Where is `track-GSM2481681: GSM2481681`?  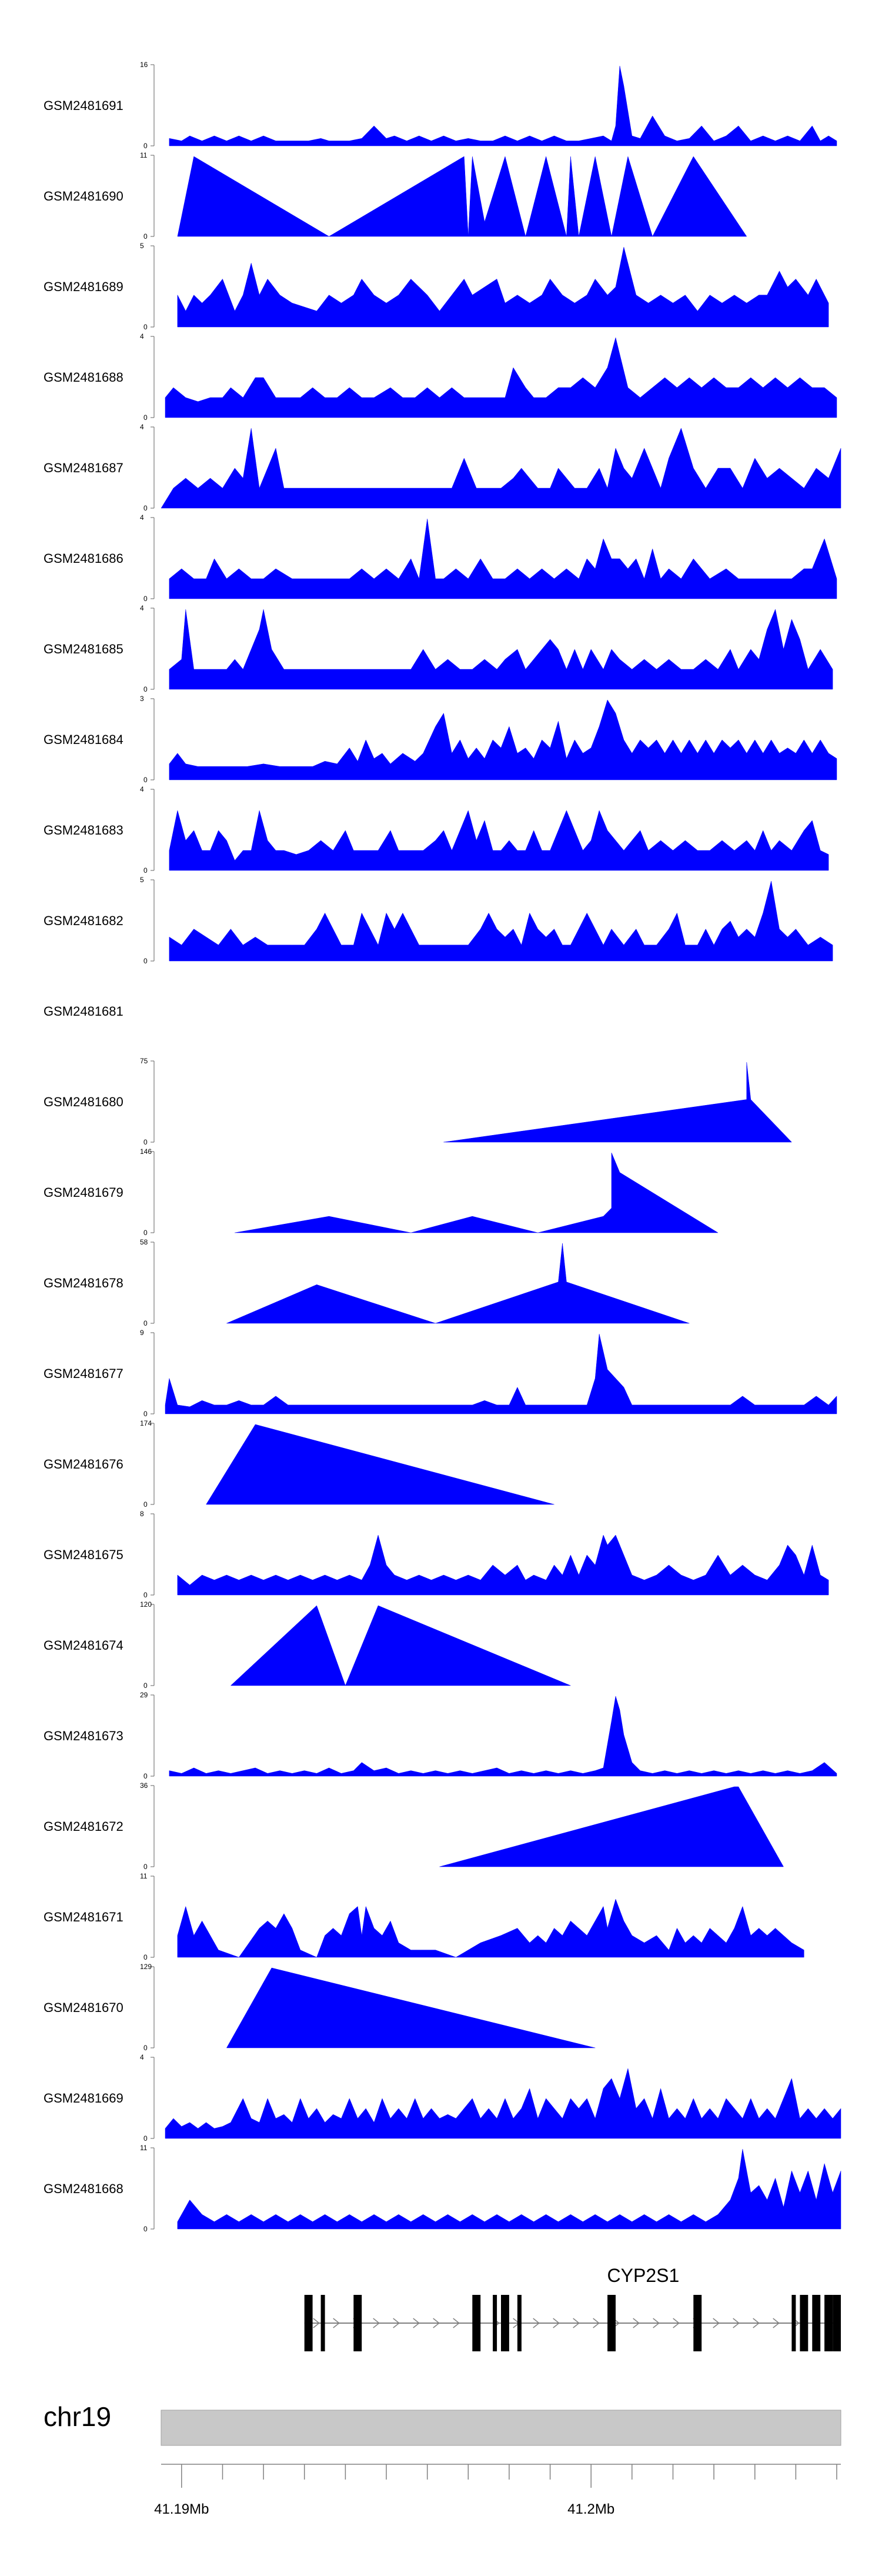
track-GSM2481681: GSM2481681 is located at coordinates (83, 1011).